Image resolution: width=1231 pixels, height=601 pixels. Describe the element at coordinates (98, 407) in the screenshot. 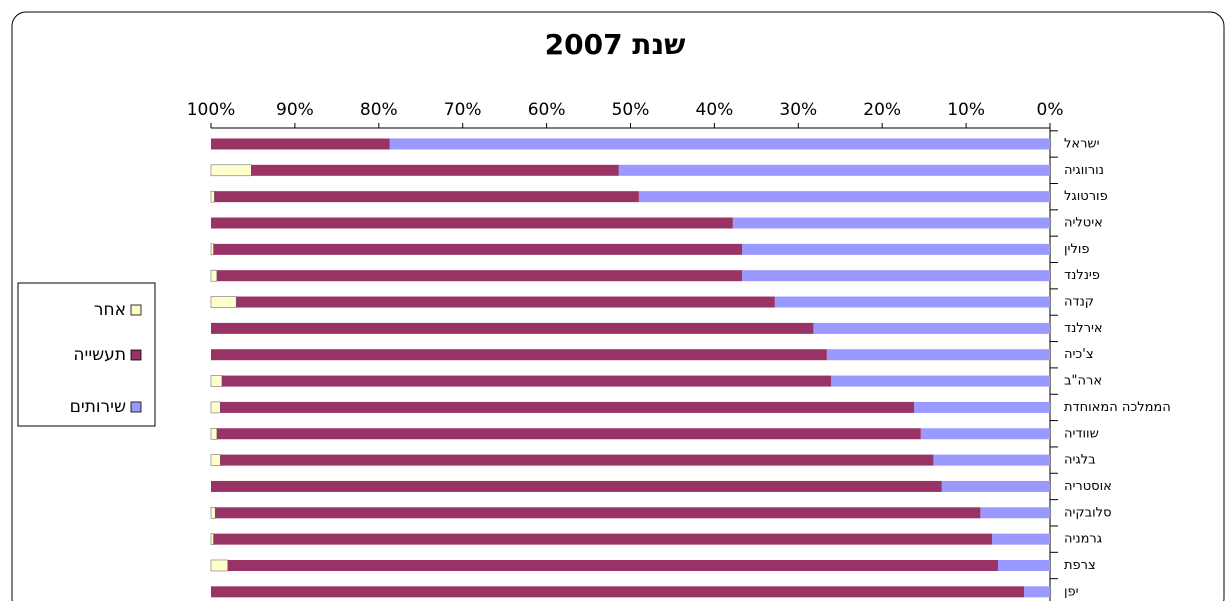

I see `legend-label: שירותים` at that location.